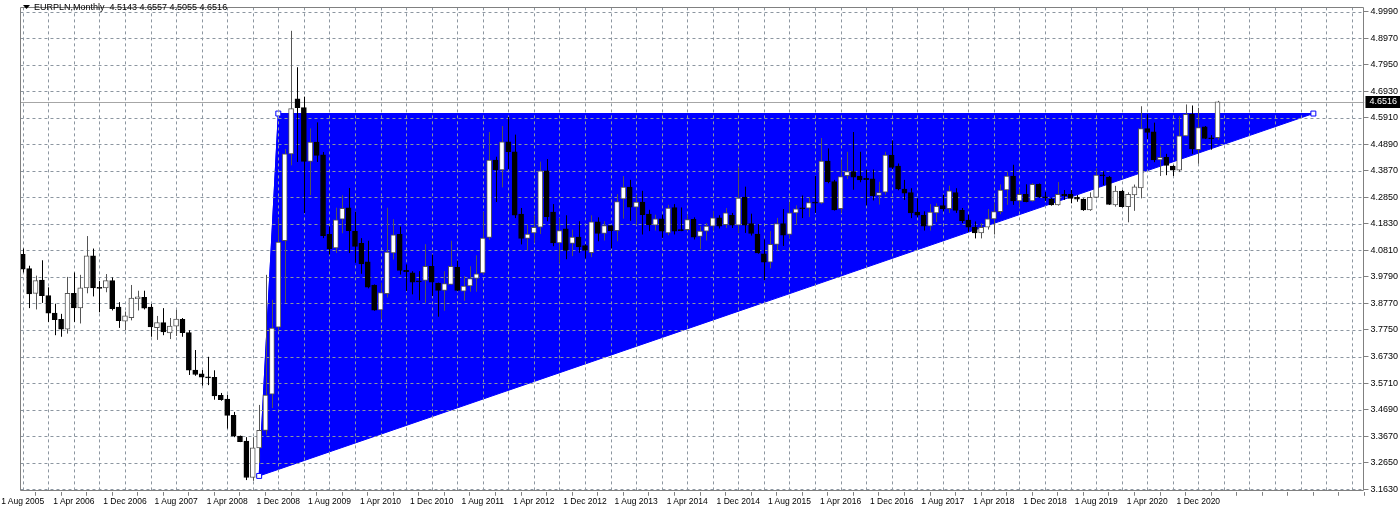  Describe the element at coordinates (994, 501) in the screenshot. I see `x-tick-label: 1 Apr 2018` at that location.